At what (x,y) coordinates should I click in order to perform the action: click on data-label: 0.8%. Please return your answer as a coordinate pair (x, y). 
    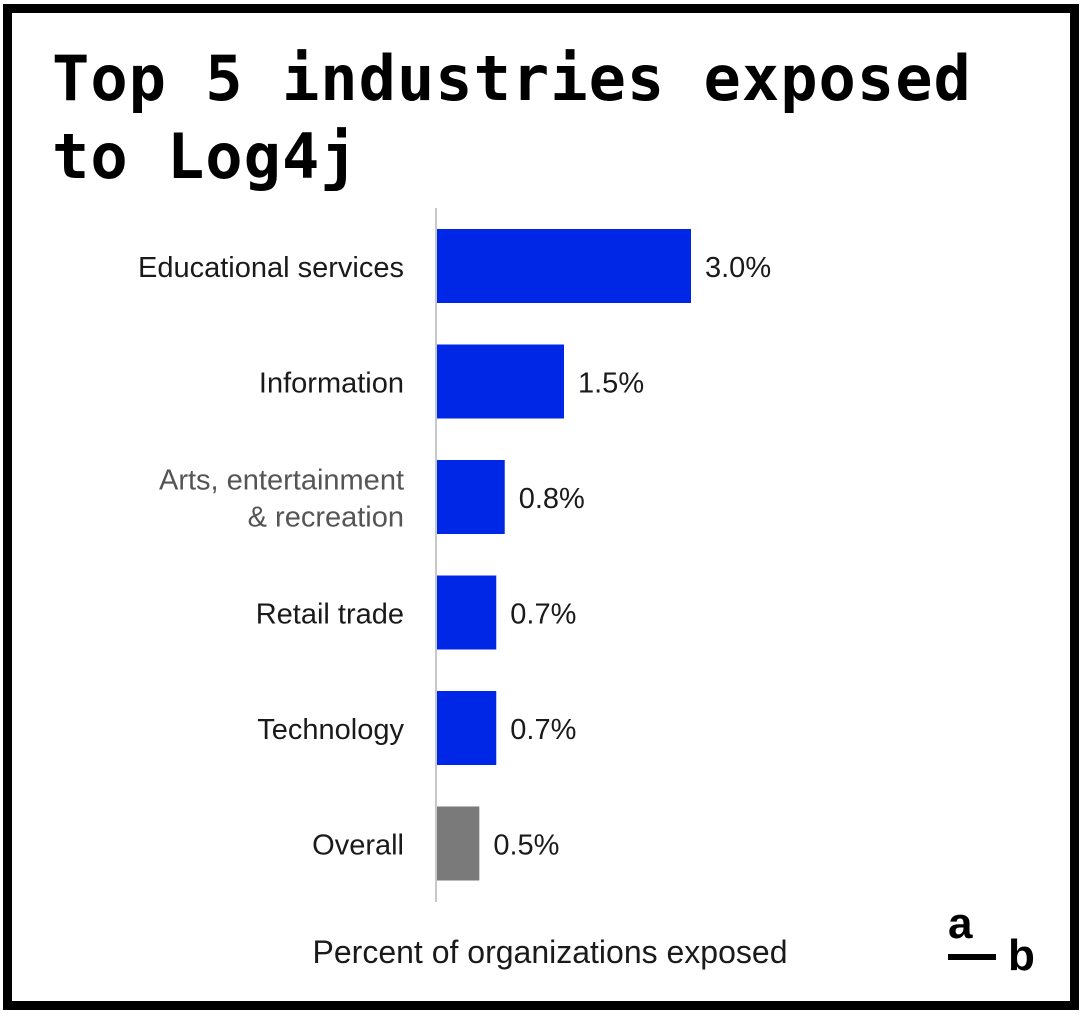
    Looking at the image, I should click on (552, 499).